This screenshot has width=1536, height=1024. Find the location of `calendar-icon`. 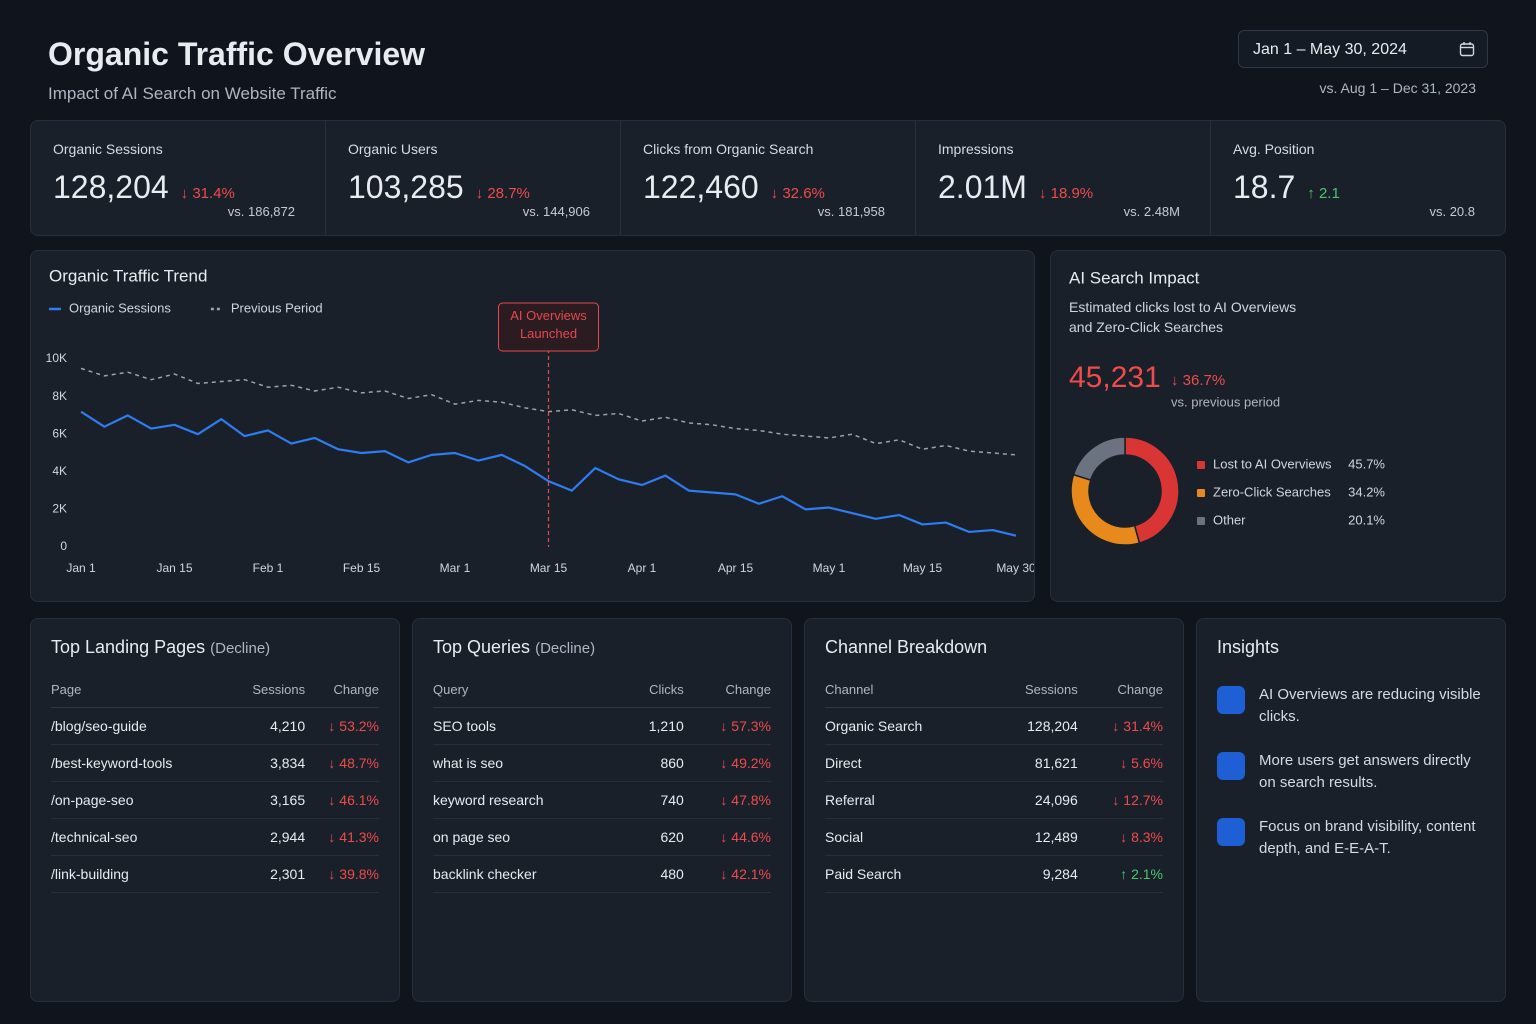

calendar-icon is located at coordinates (1467, 49).